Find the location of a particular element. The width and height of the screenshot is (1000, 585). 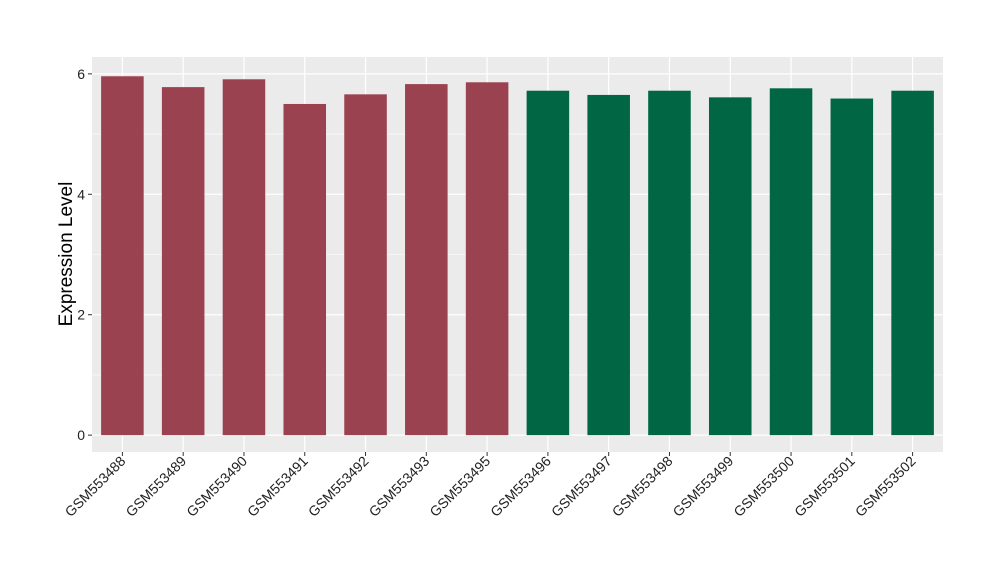

x-tick-label: GSM553498 is located at coordinates (642, 486).